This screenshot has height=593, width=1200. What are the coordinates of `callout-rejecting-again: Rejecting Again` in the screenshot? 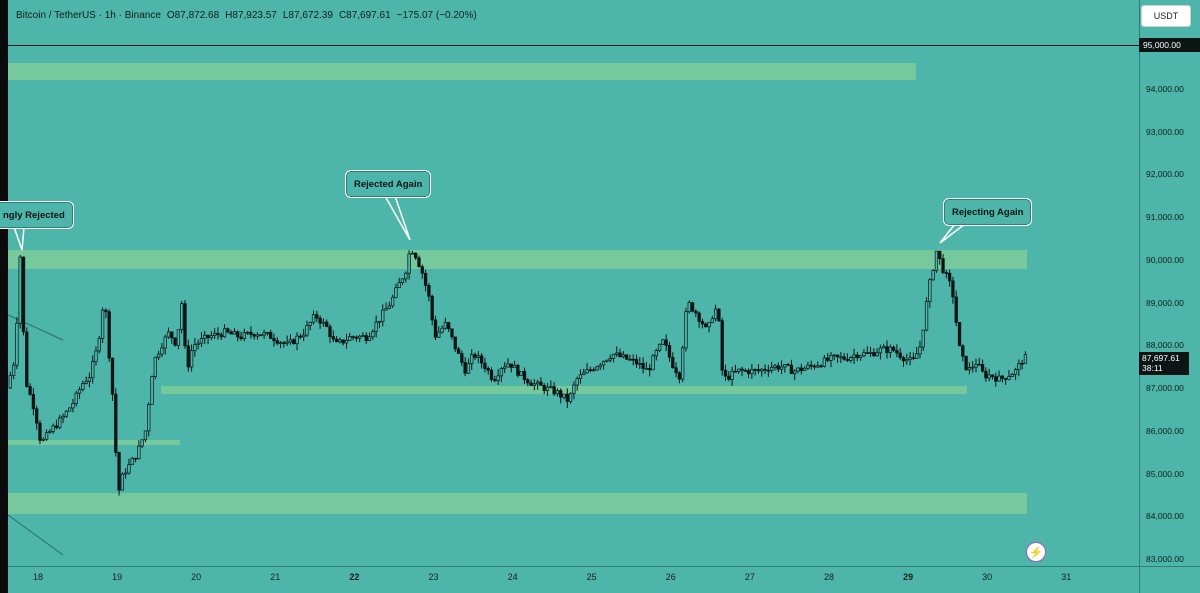 It's located at (988, 212).